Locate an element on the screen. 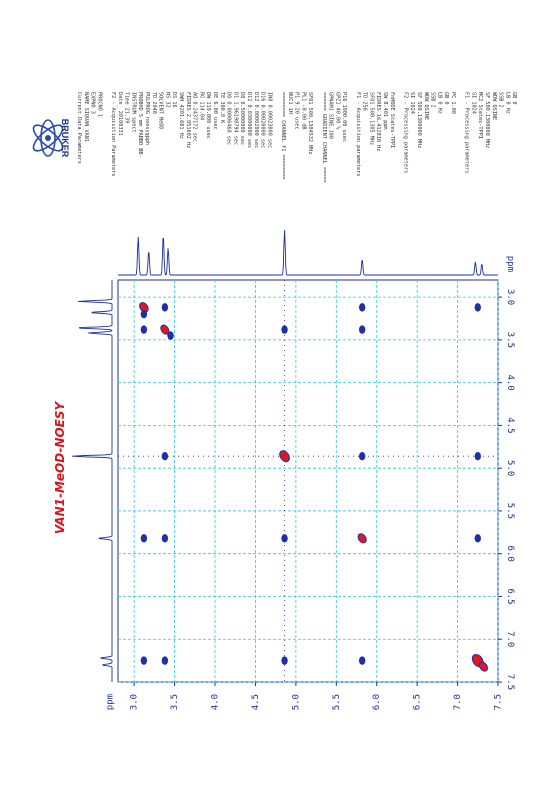 Image resolution: width=542 pixels, height=799 pixels. parameter-line: SFO1 500.1304532 MHz is located at coordinates (310, 123).